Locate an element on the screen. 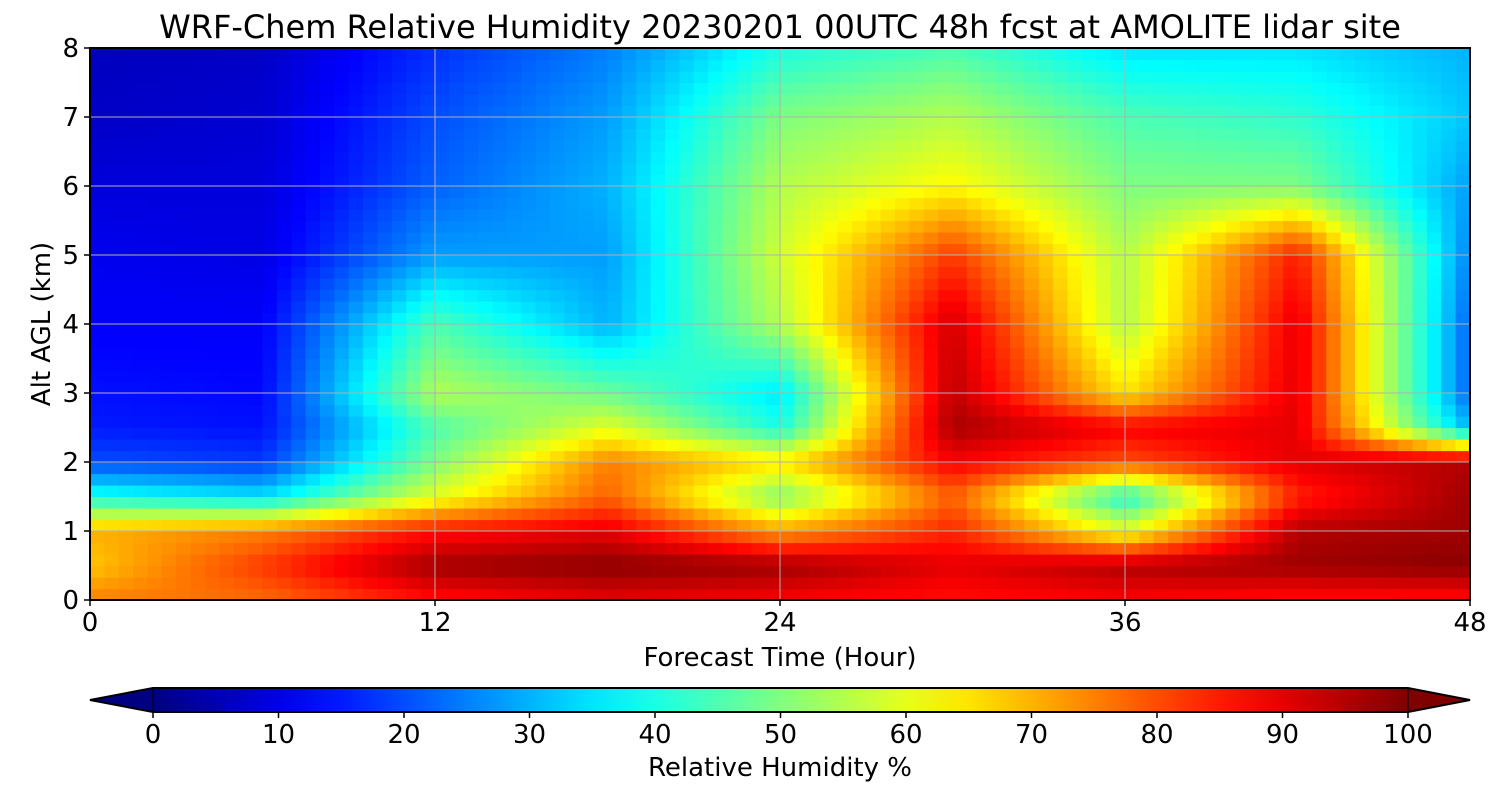  colorbar-tick-label: 70 is located at coordinates (1031, 735).